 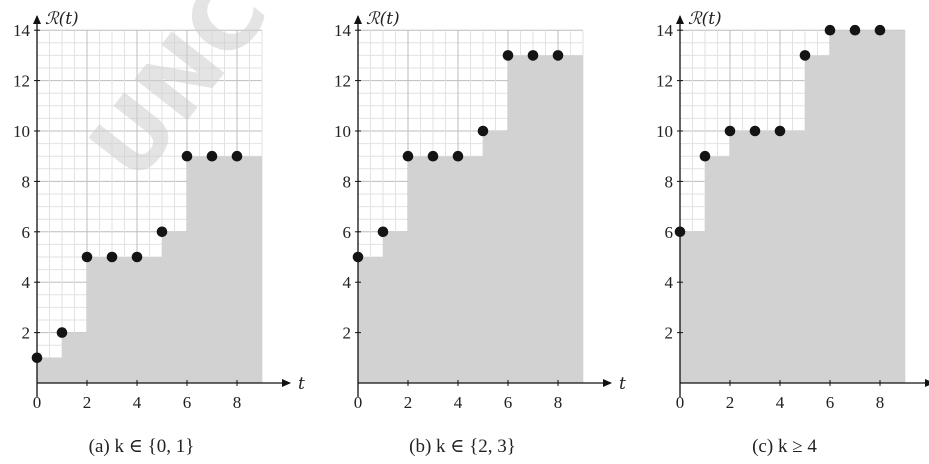 I want to click on step-area, so click(x=149, y=269).